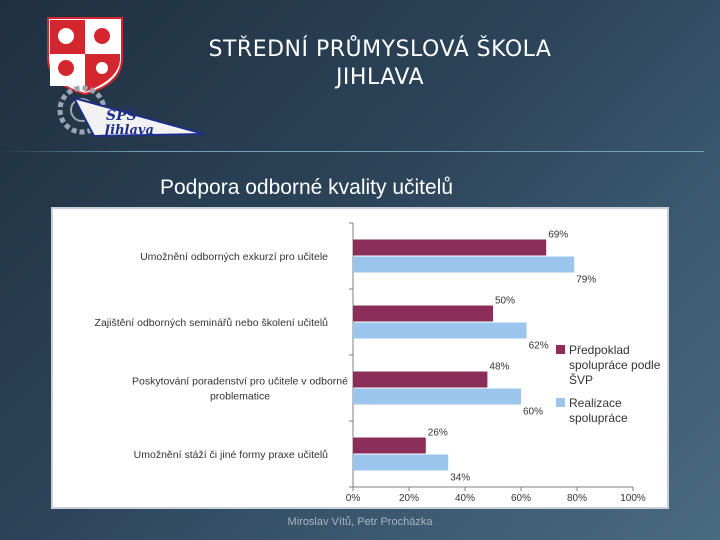  I want to click on data-label: 60%, so click(533, 412).